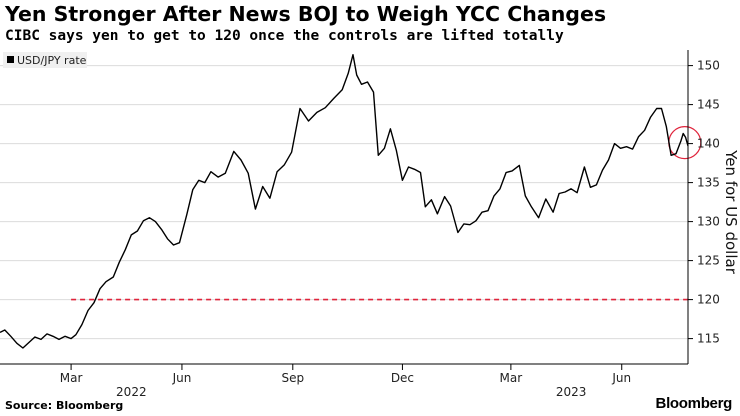  I want to click on y-tick-label: 145, so click(708, 105).